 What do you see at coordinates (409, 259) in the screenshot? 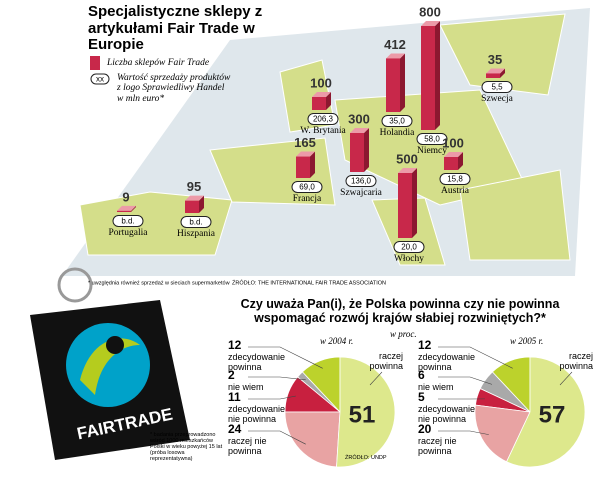
I see `country-label: Włochy` at bounding box center [409, 259].